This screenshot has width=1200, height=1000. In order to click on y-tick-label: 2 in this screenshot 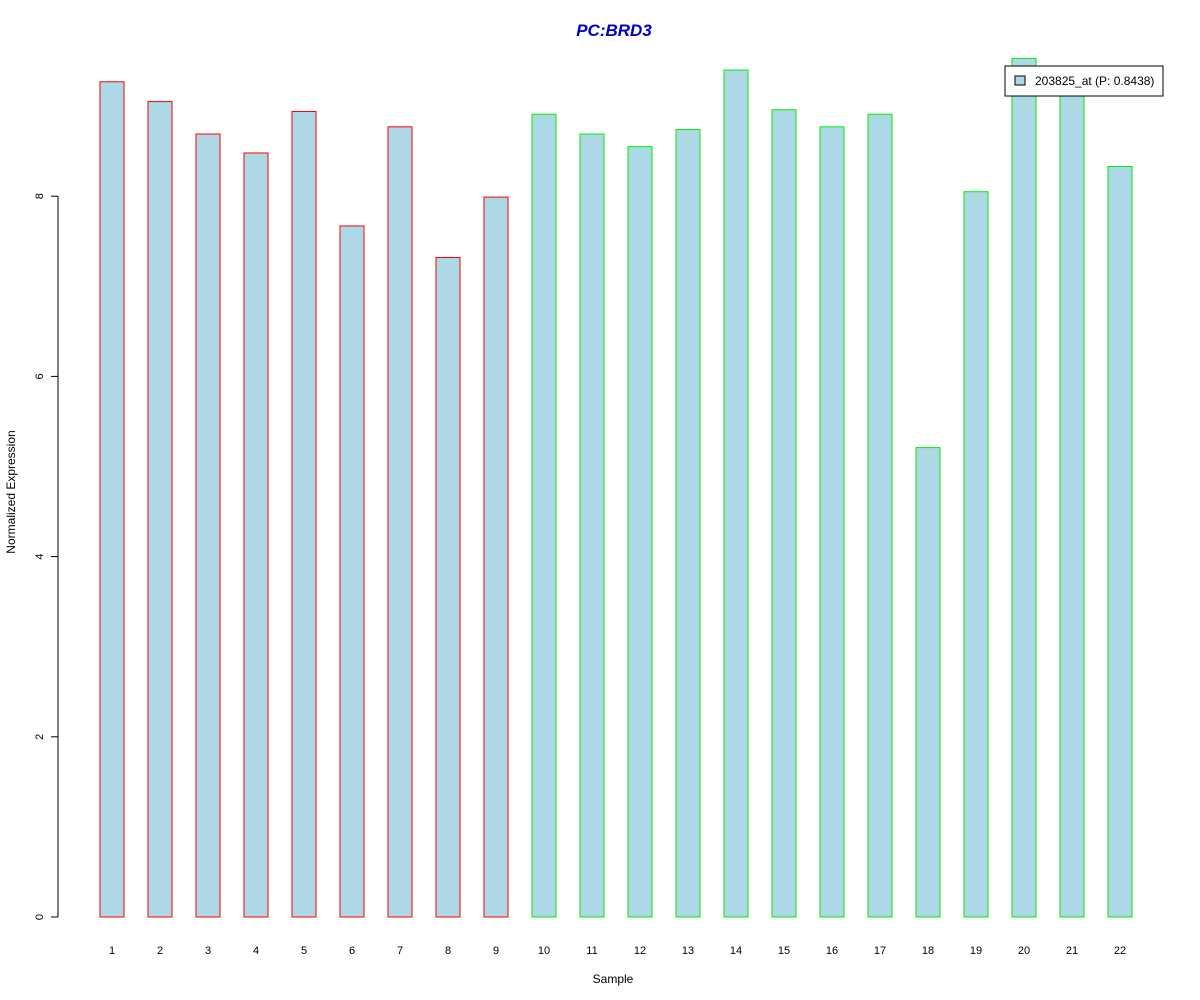, I will do `click(40, 737)`.